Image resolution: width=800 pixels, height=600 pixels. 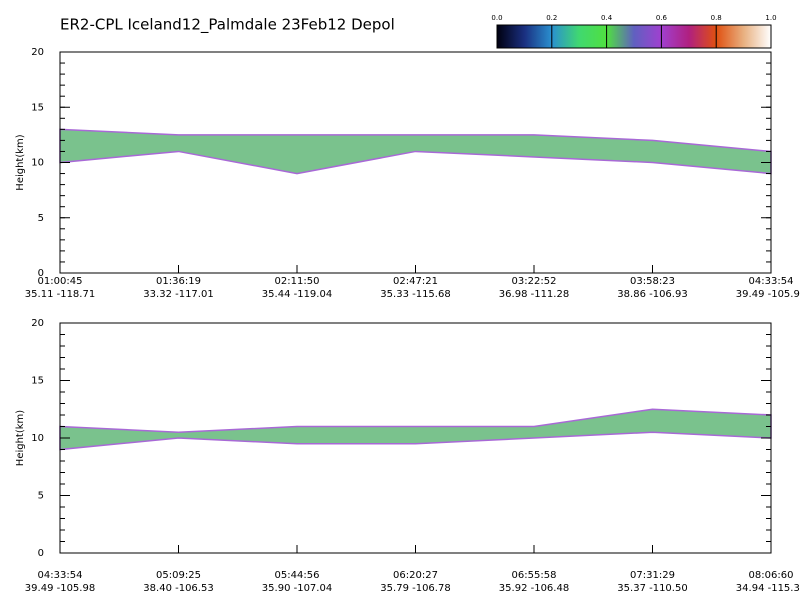 What do you see at coordinates (534, 575) in the screenshot?
I see `x-tick-label: 06:55:58` at bounding box center [534, 575].